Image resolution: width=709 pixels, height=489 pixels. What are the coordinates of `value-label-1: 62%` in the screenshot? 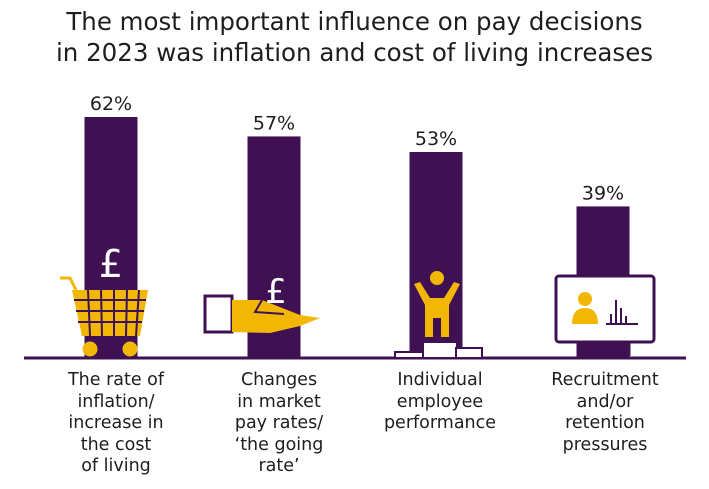 It's located at (111, 104).